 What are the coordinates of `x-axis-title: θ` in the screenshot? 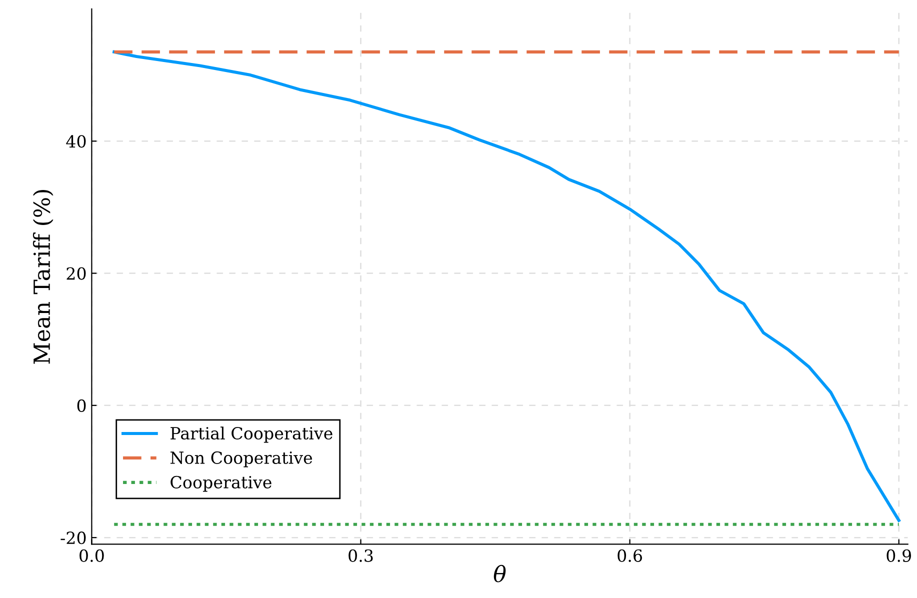 It's located at (500, 573).